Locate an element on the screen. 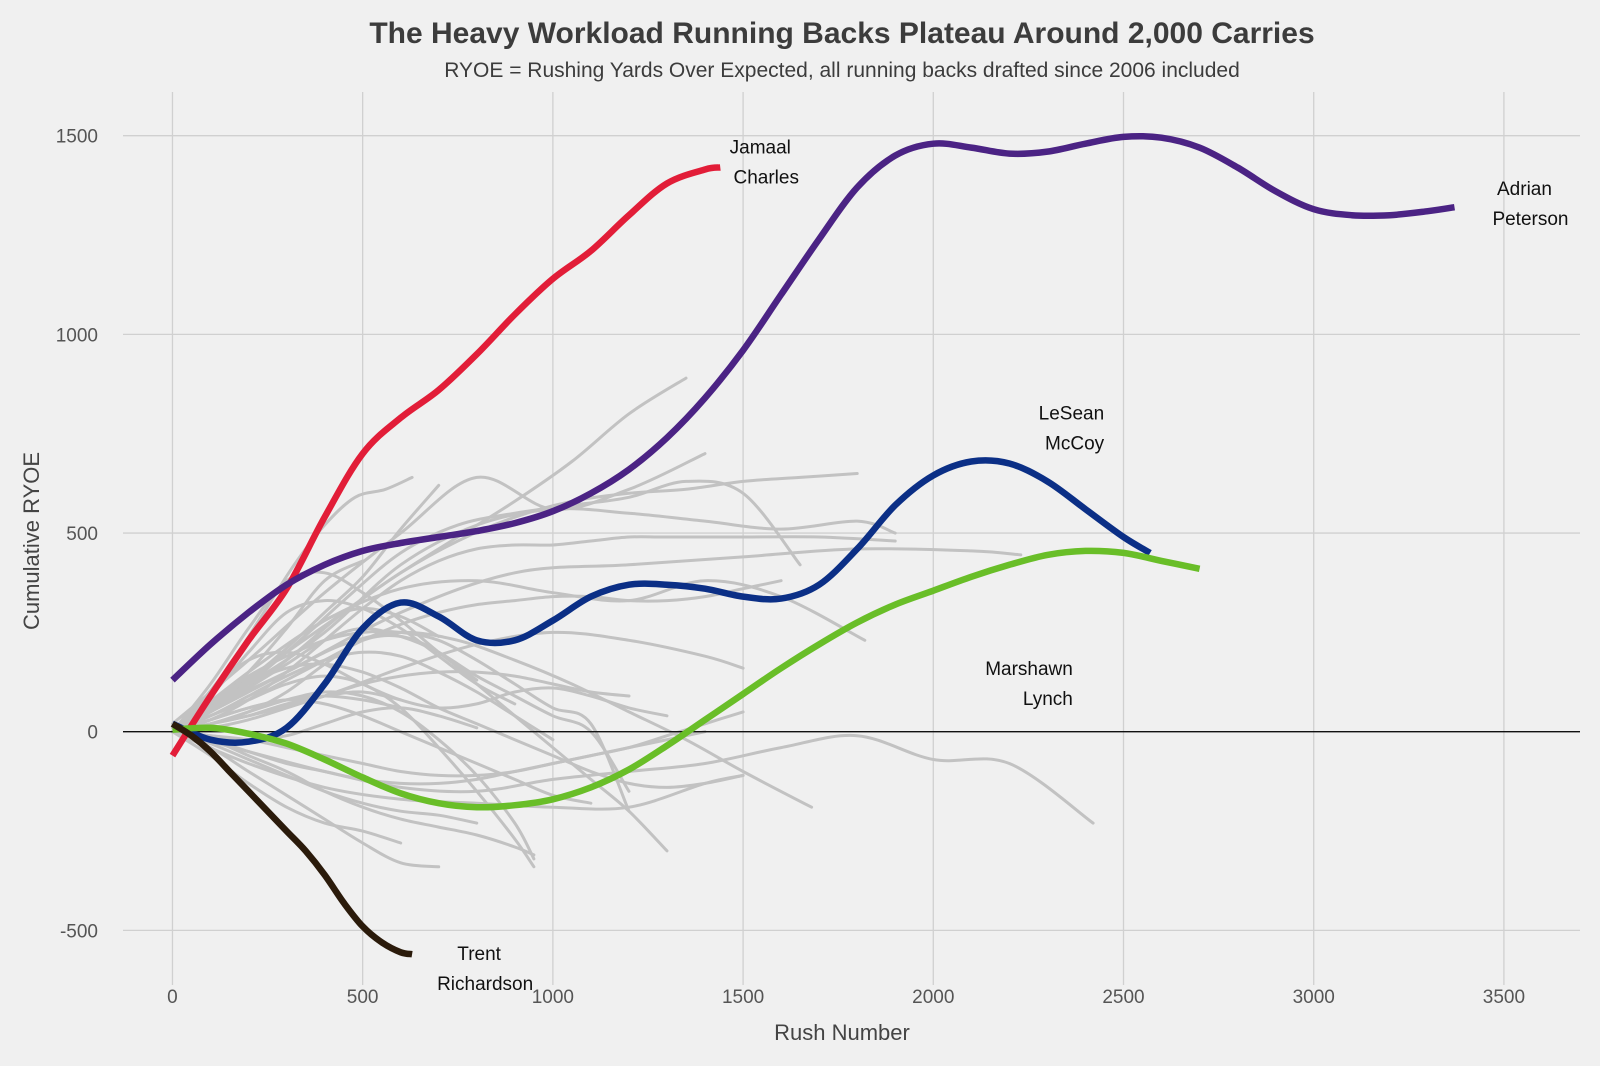 This screenshot has width=1600, height=1066. y-axis-label: Cumulative RYOE is located at coordinates (31, 541).